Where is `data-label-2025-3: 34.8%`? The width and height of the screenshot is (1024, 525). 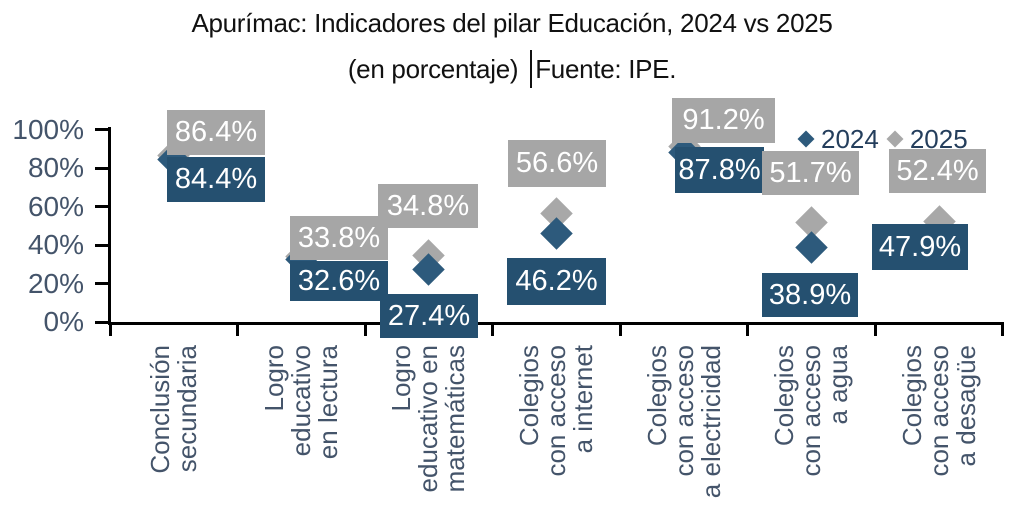 data-label-2025-3: 34.8% is located at coordinates (428, 206).